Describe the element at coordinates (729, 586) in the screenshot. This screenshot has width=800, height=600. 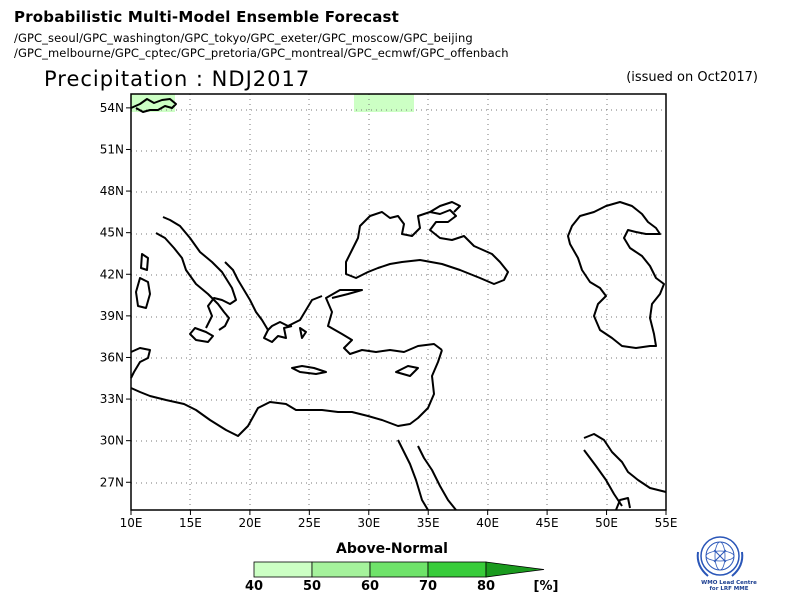
I see `wmo-lead-centre-label: WMO Lead Centre for LRF MME` at that location.